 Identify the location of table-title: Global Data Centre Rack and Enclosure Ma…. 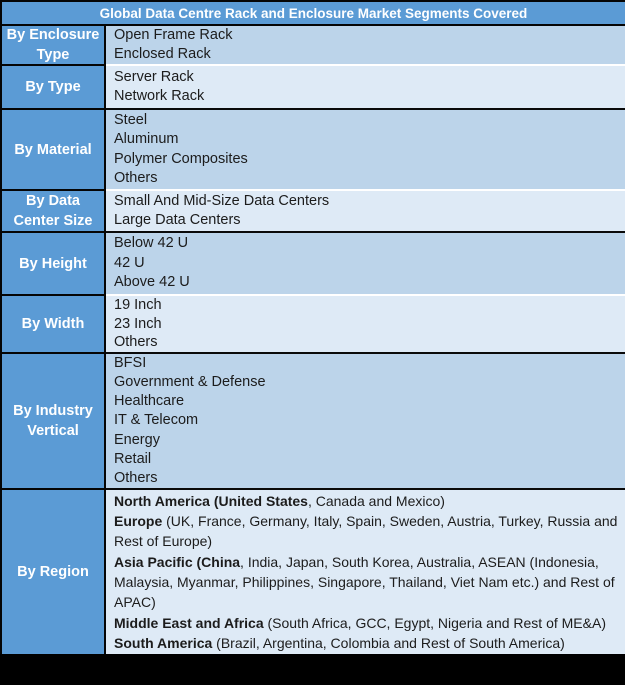
(313, 14).